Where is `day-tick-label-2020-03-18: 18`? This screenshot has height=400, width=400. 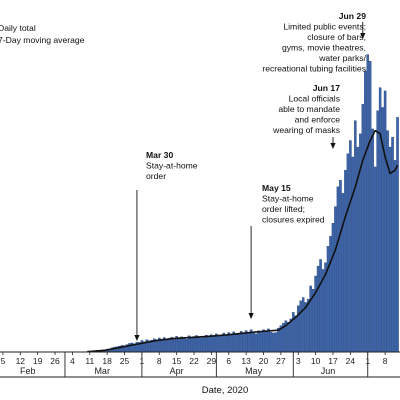 day-tick-label-2020-03-18: 18 is located at coordinates (107, 361).